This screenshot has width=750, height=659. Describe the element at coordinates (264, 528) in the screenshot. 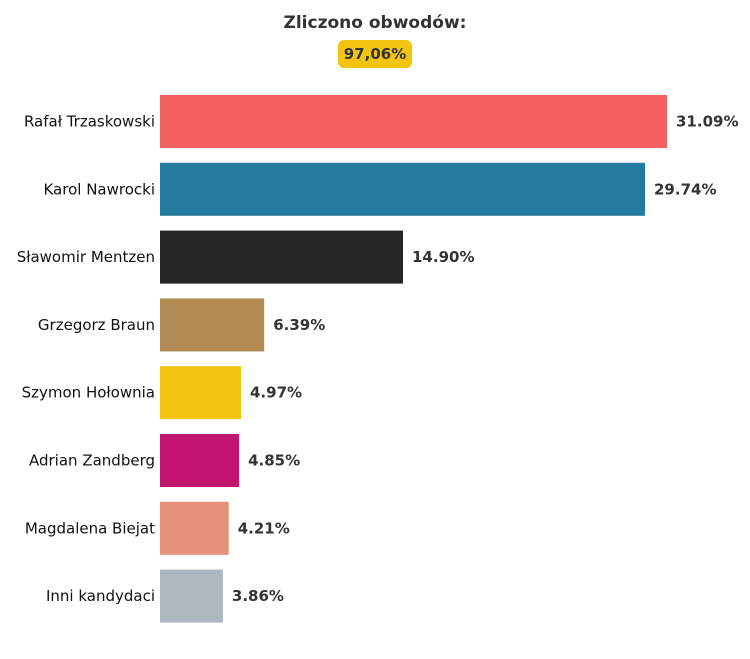

I see `value-label-6: 4.21%` at that location.